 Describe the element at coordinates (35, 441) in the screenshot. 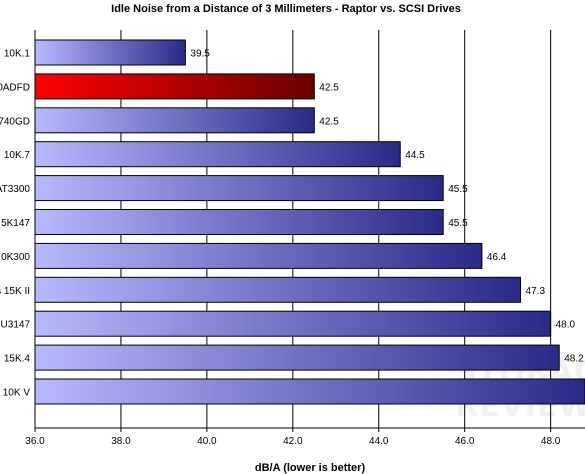

I see `x-tick-label-0: 36.0` at that location.